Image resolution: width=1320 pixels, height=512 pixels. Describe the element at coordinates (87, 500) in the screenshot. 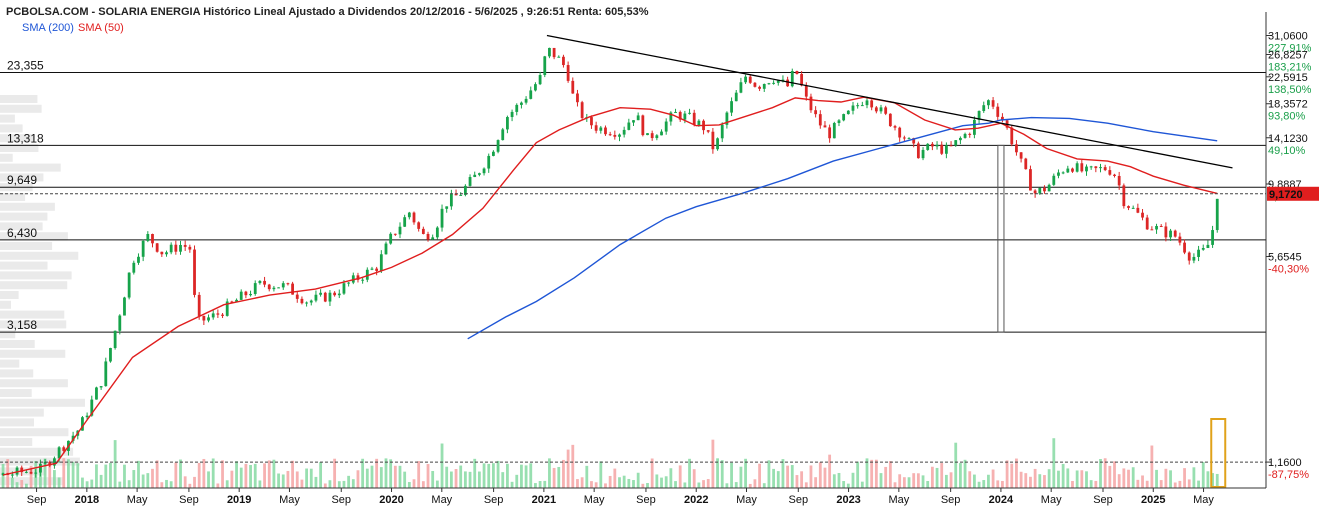

I see `x-tick-label: 2018` at that location.